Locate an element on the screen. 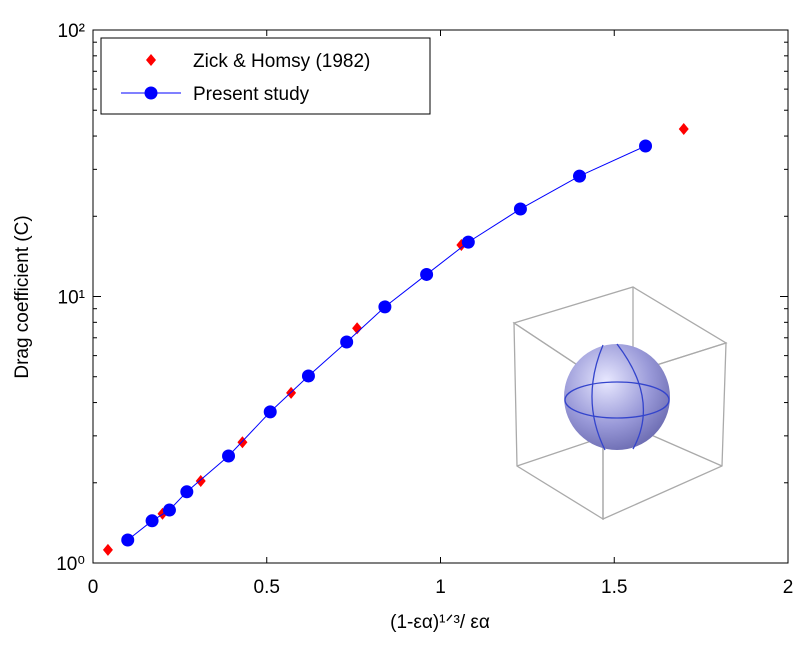 The image size is (795, 646). x-tick-label: 2 is located at coordinates (788, 587).